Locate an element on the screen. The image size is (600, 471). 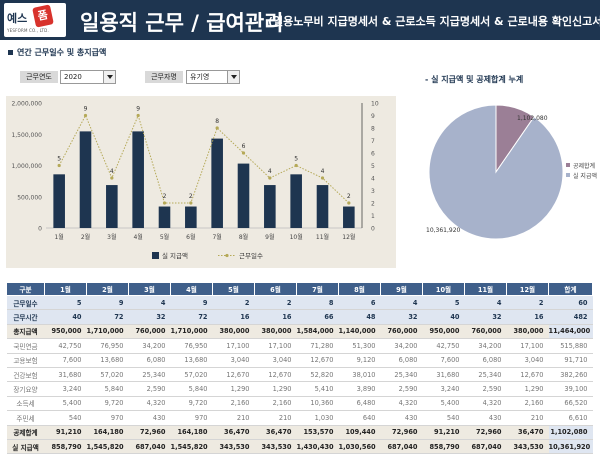
company-logo: 예스 폼 YESFORM CO., LTD. is located at coordinates (35, 20).